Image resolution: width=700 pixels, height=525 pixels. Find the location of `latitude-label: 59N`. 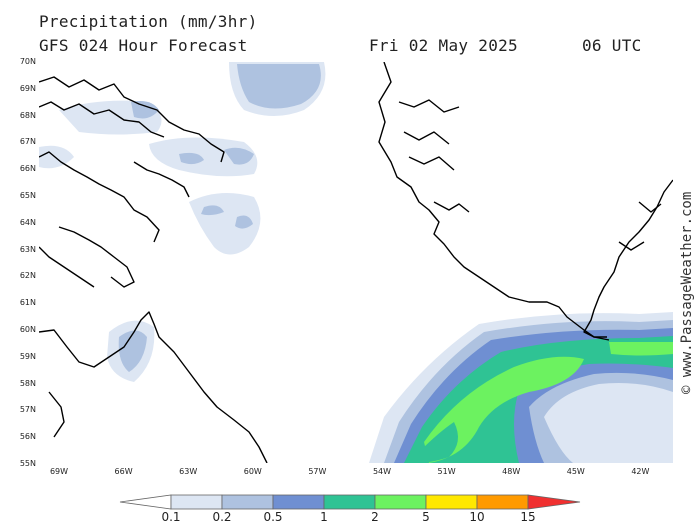

latitude-label: 59N is located at coordinates (27, 356).